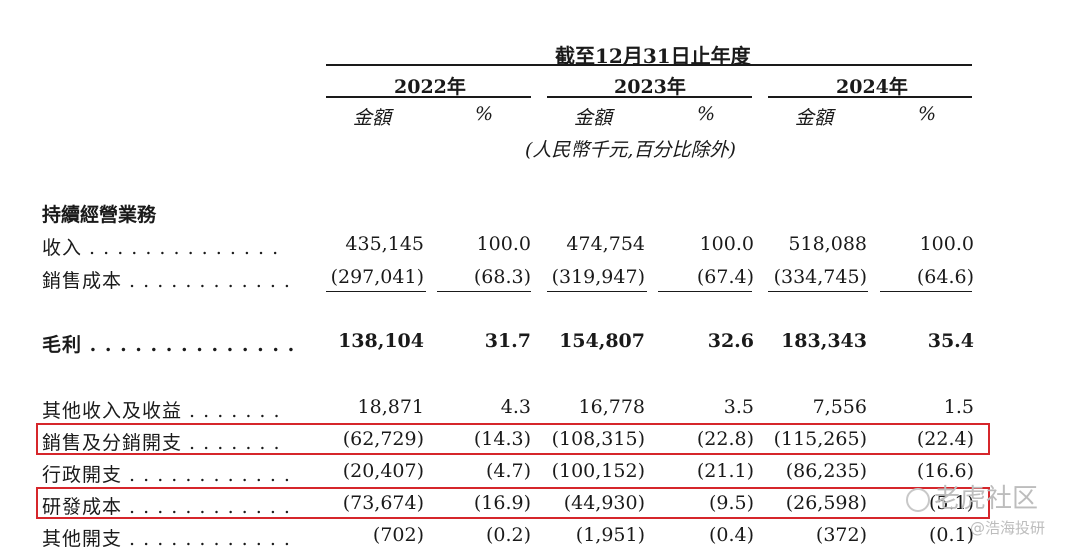  I want to click on amount-cell: 518,088, so click(827, 244).